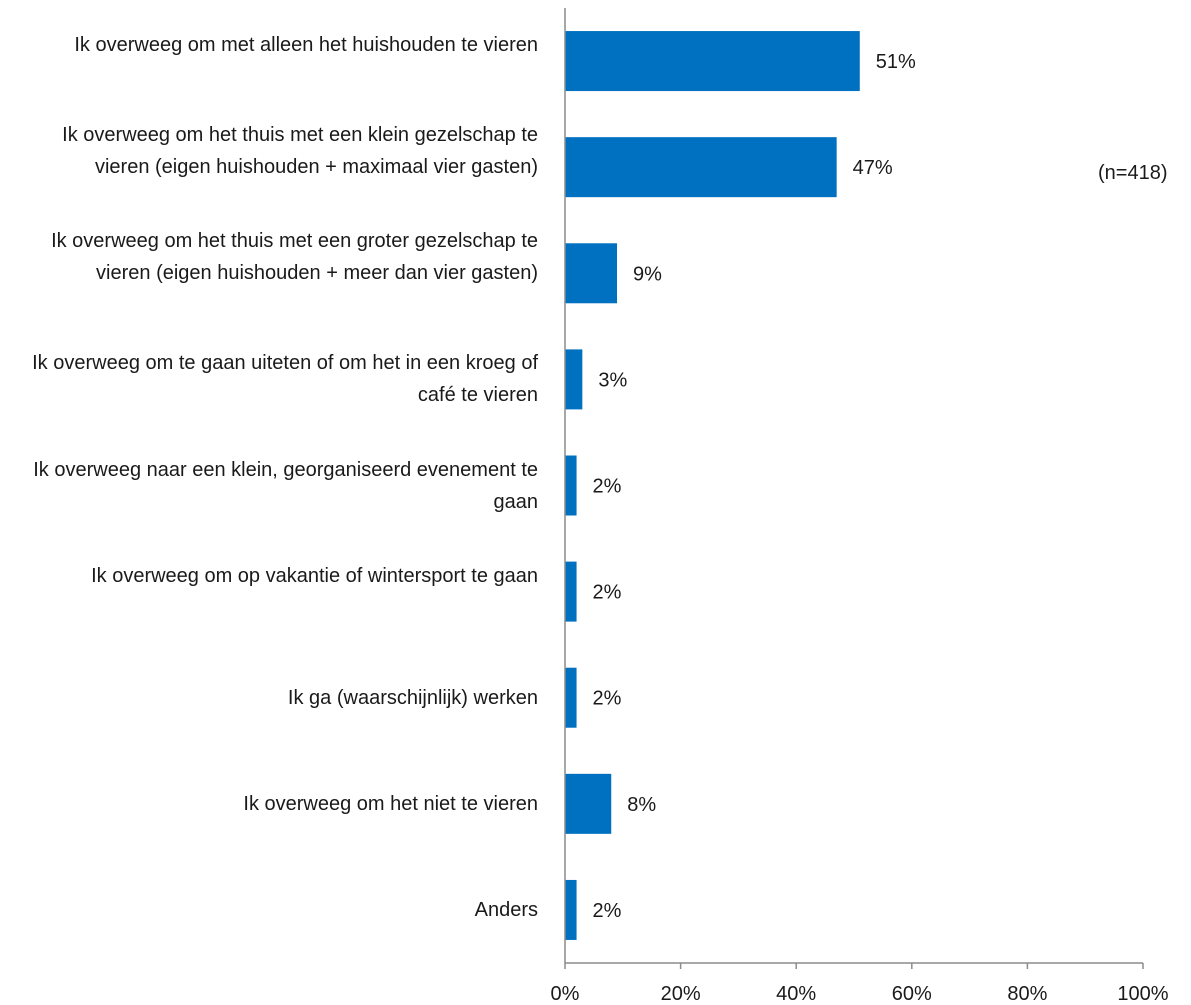  I want to click on data-label: 51%, so click(896, 62).